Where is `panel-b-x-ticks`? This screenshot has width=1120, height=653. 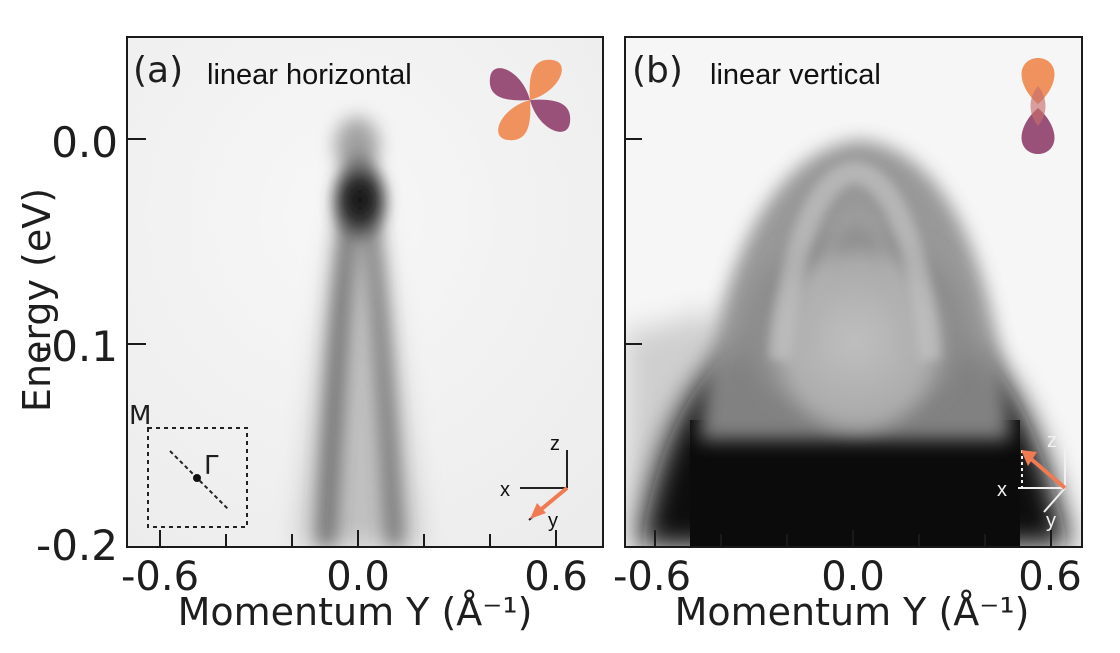 panel-b-x-ticks is located at coordinates (853, 538).